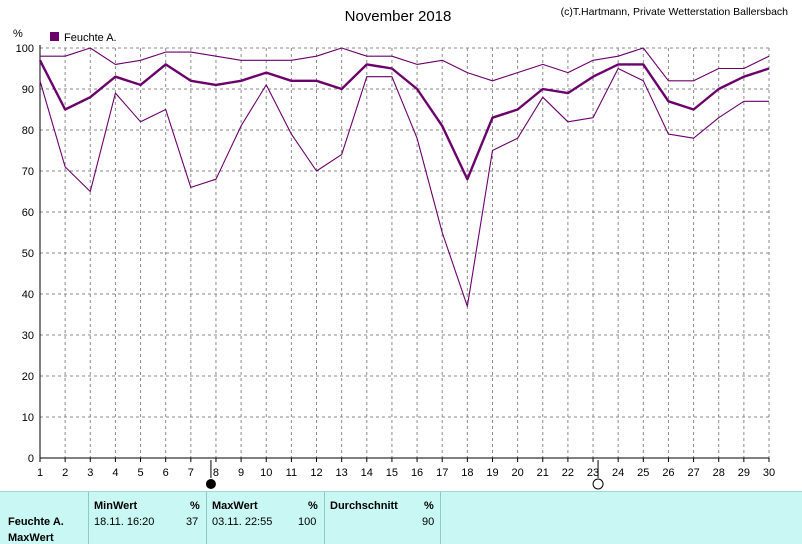  I want to click on x-tick-label: 20, so click(517, 473).